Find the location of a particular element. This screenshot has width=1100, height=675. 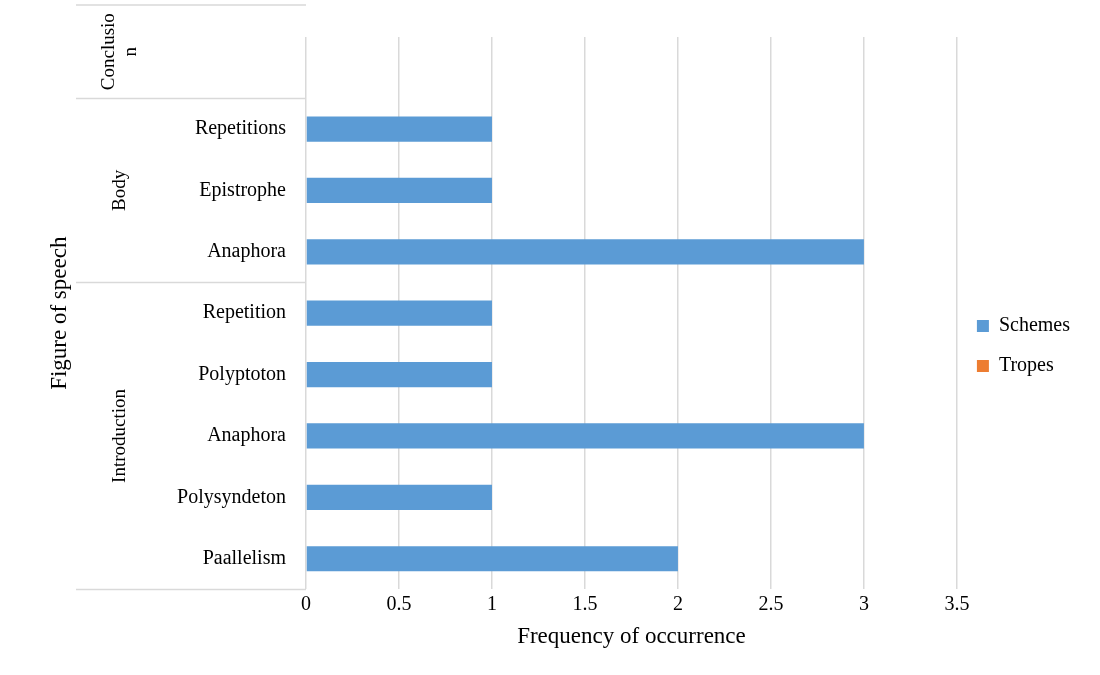

y-tick-label: Polysyndeton is located at coordinates (231, 496).